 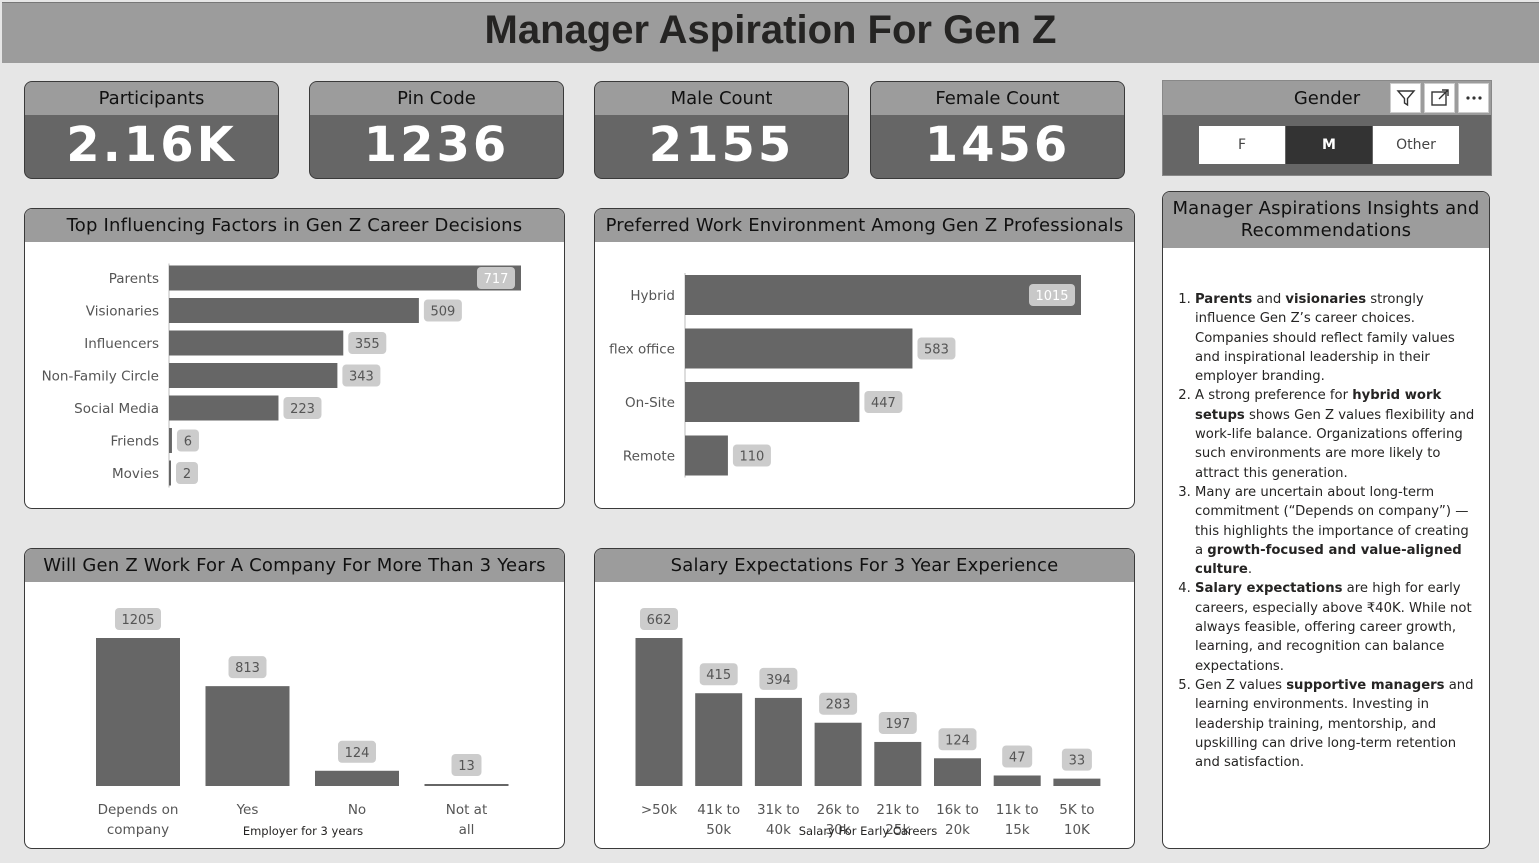 What do you see at coordinates (957, 820) in the screenshot?
I see `category-label: 16k to 20k` at bounding box center [957, 820].